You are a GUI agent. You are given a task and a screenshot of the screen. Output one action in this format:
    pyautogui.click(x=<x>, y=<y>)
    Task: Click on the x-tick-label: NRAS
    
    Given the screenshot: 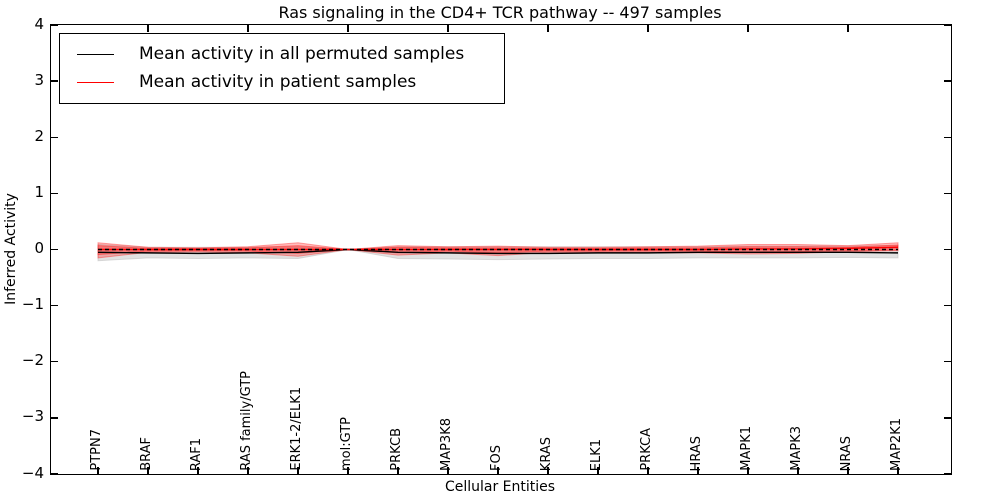 What is the action you would take?
    pyautogui.click(x=846, y=453)
    